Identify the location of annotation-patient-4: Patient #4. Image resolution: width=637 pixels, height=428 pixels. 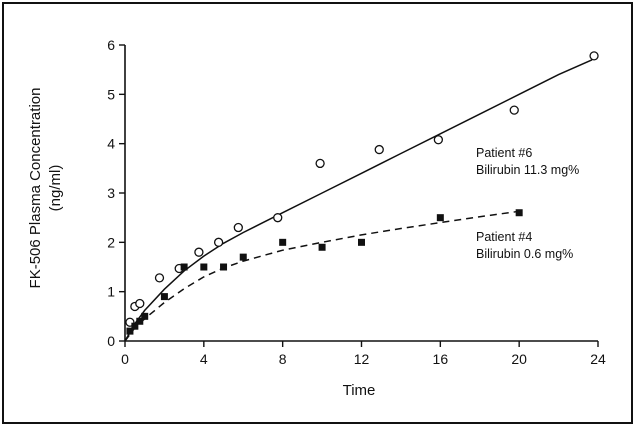
(504, 237).